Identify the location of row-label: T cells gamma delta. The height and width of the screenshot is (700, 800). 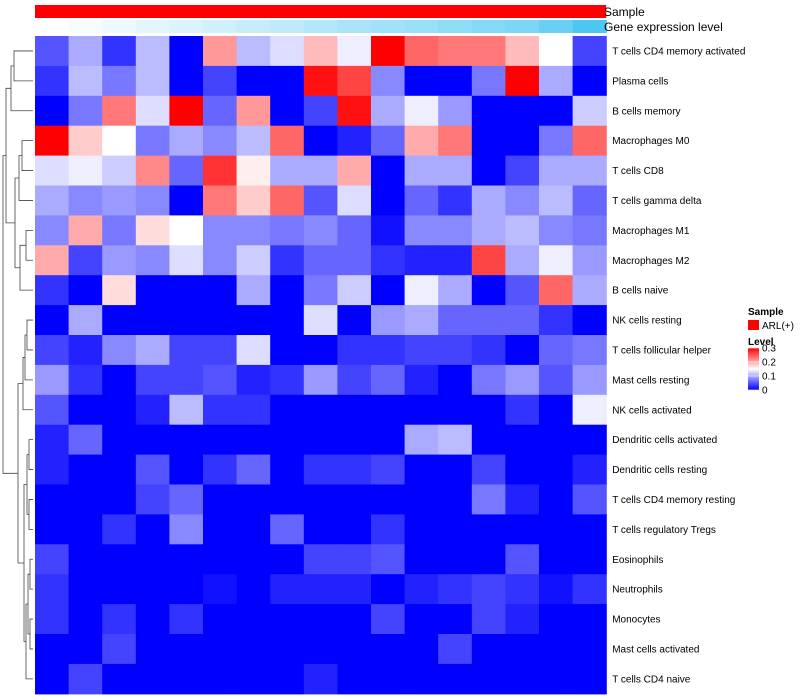
(657, 201).